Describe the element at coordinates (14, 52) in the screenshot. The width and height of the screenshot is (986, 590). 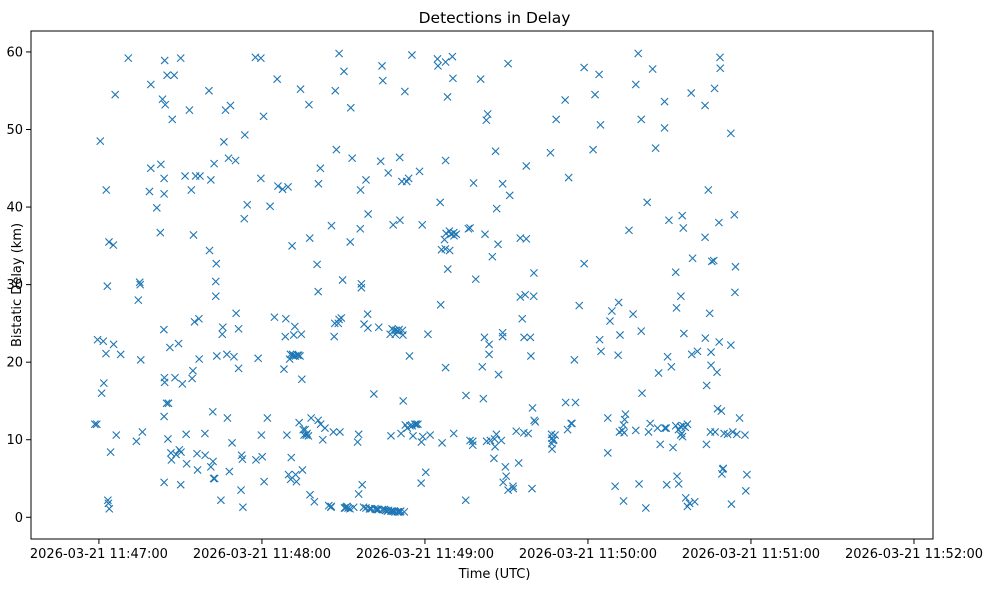
I see `y-tick-label: 60` at that location.